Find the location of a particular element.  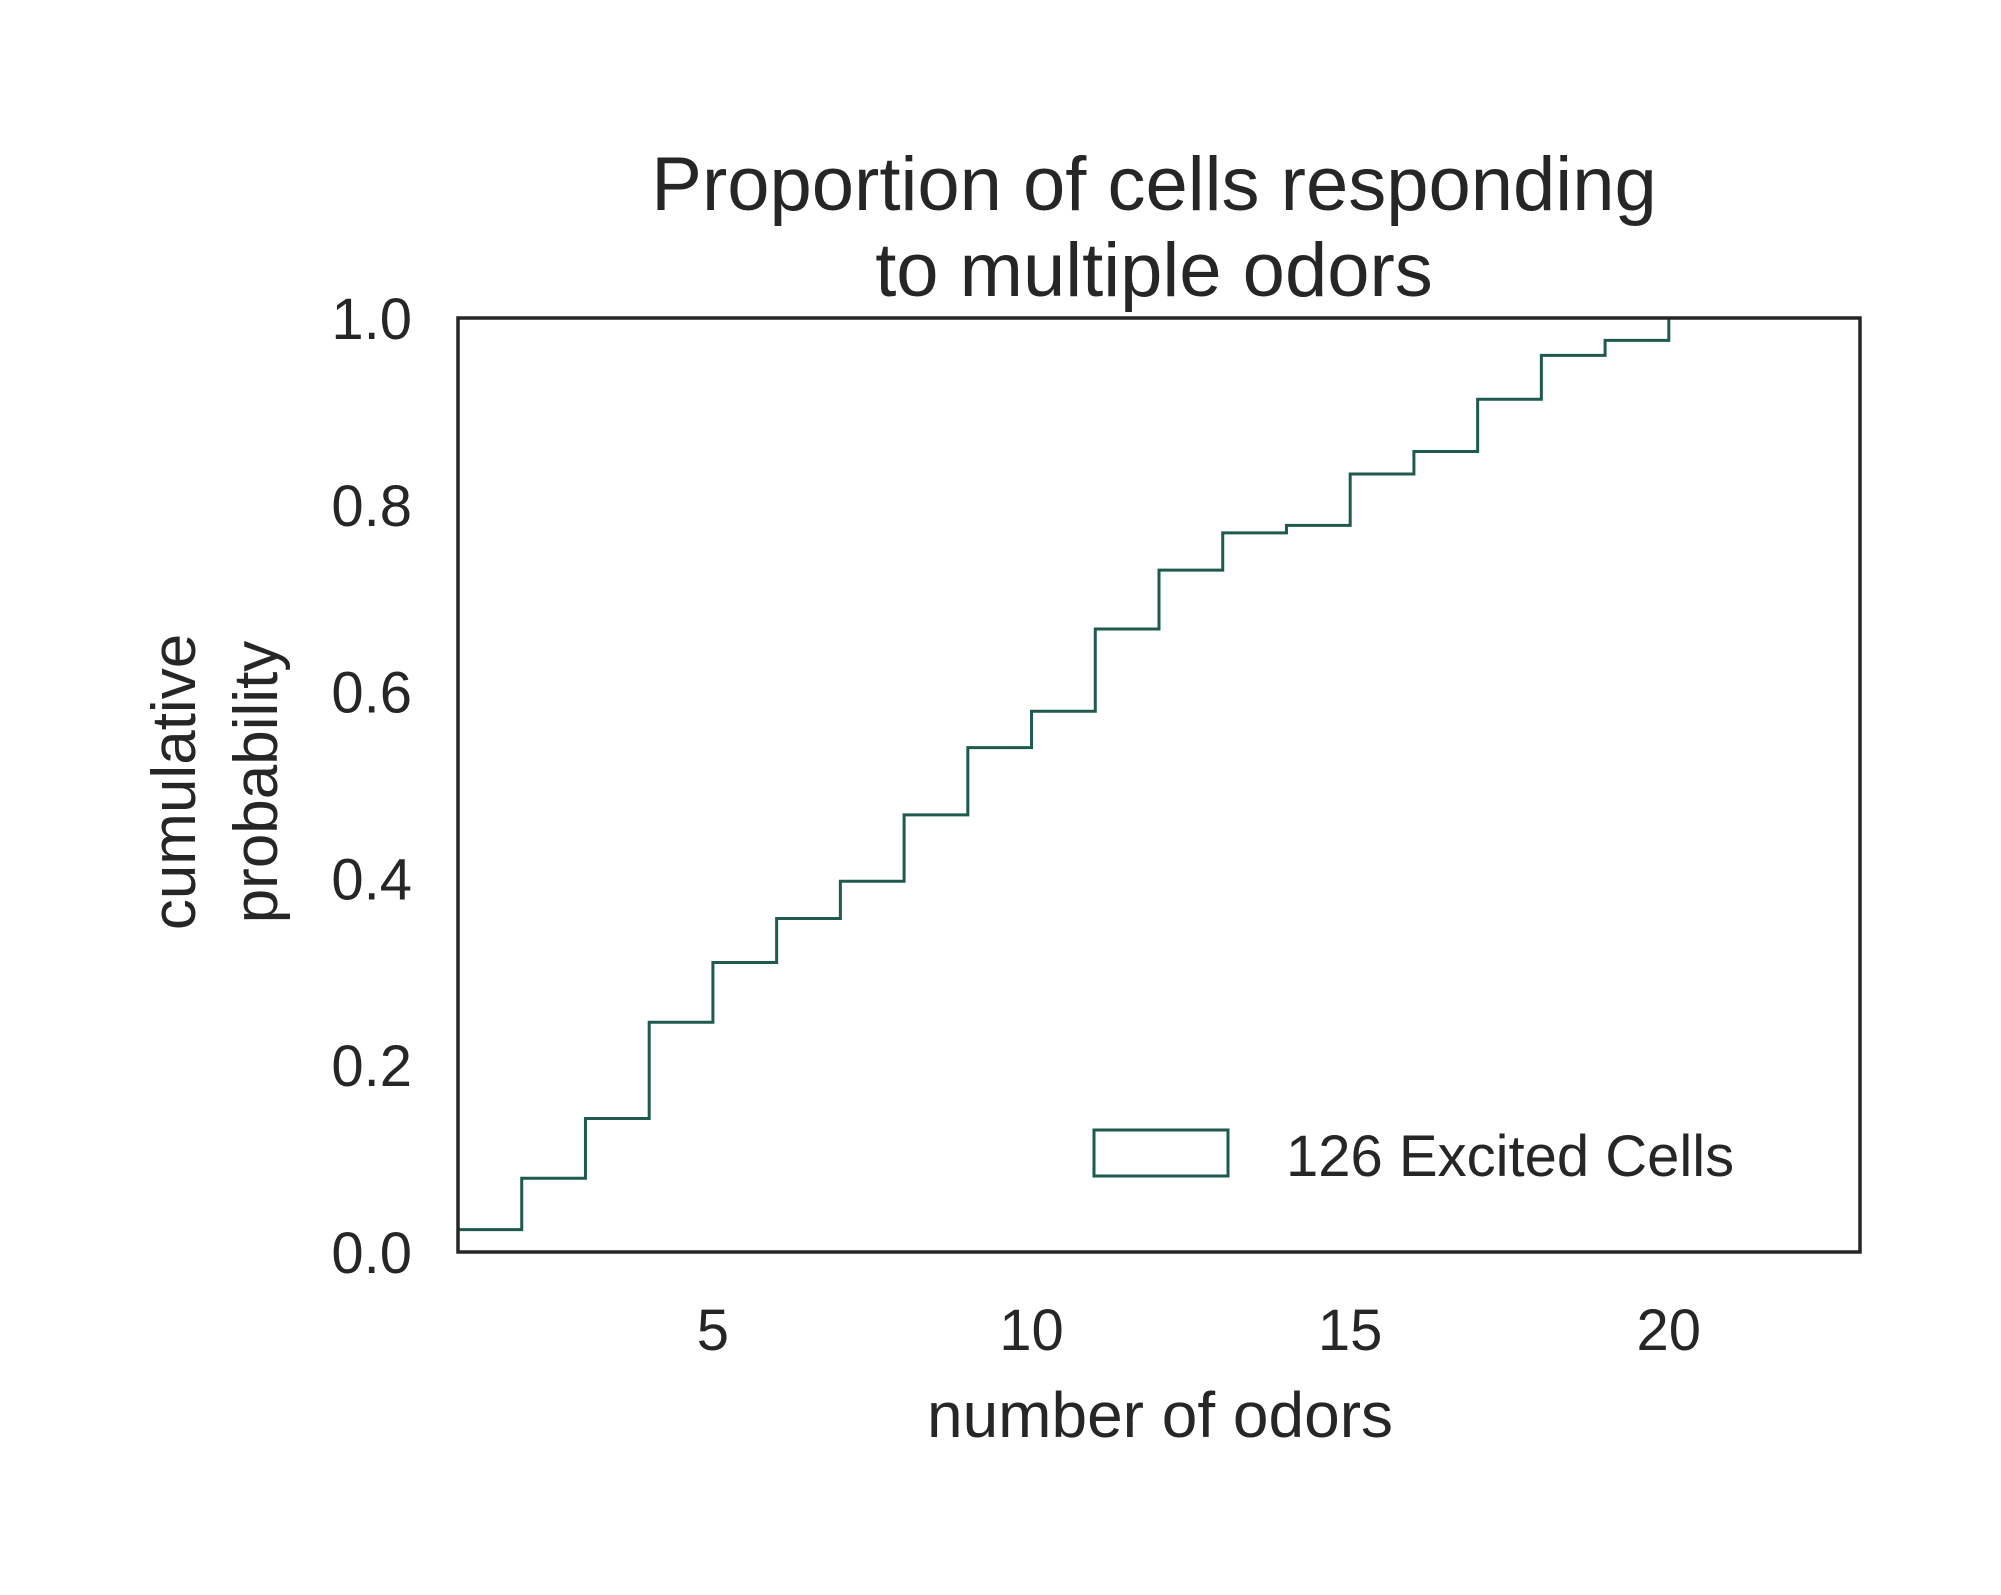

y-tick-labels: 0.0 0.2 0.4 0.6 0.8 1.0 is located at coordinates (371, 786).